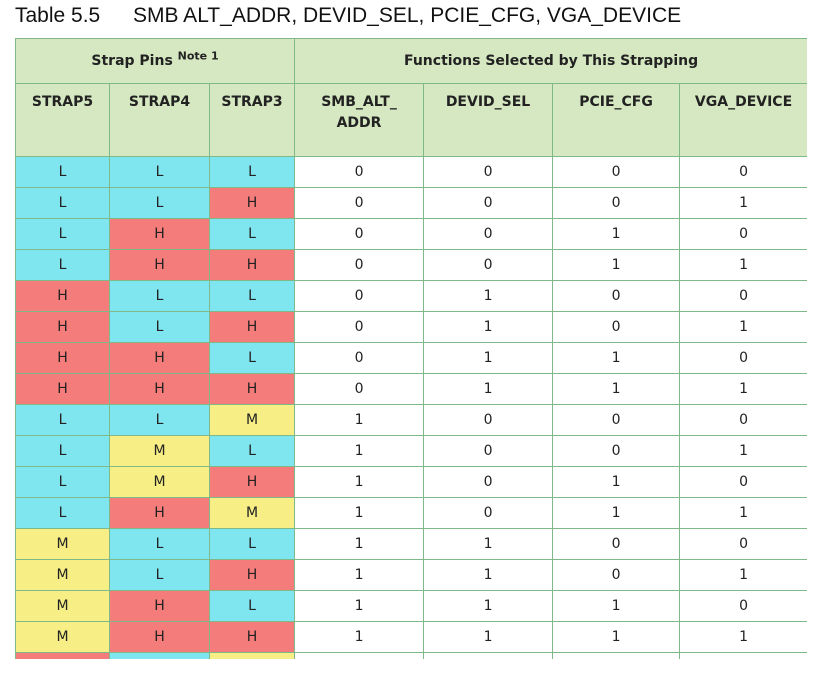 Image resolution: width=823 pixels, height=679 pixels. What do you see at coordinates (58, 15) in the screenshot?
I see `table-number: Table 5.5` at bounding box center [58, 15].